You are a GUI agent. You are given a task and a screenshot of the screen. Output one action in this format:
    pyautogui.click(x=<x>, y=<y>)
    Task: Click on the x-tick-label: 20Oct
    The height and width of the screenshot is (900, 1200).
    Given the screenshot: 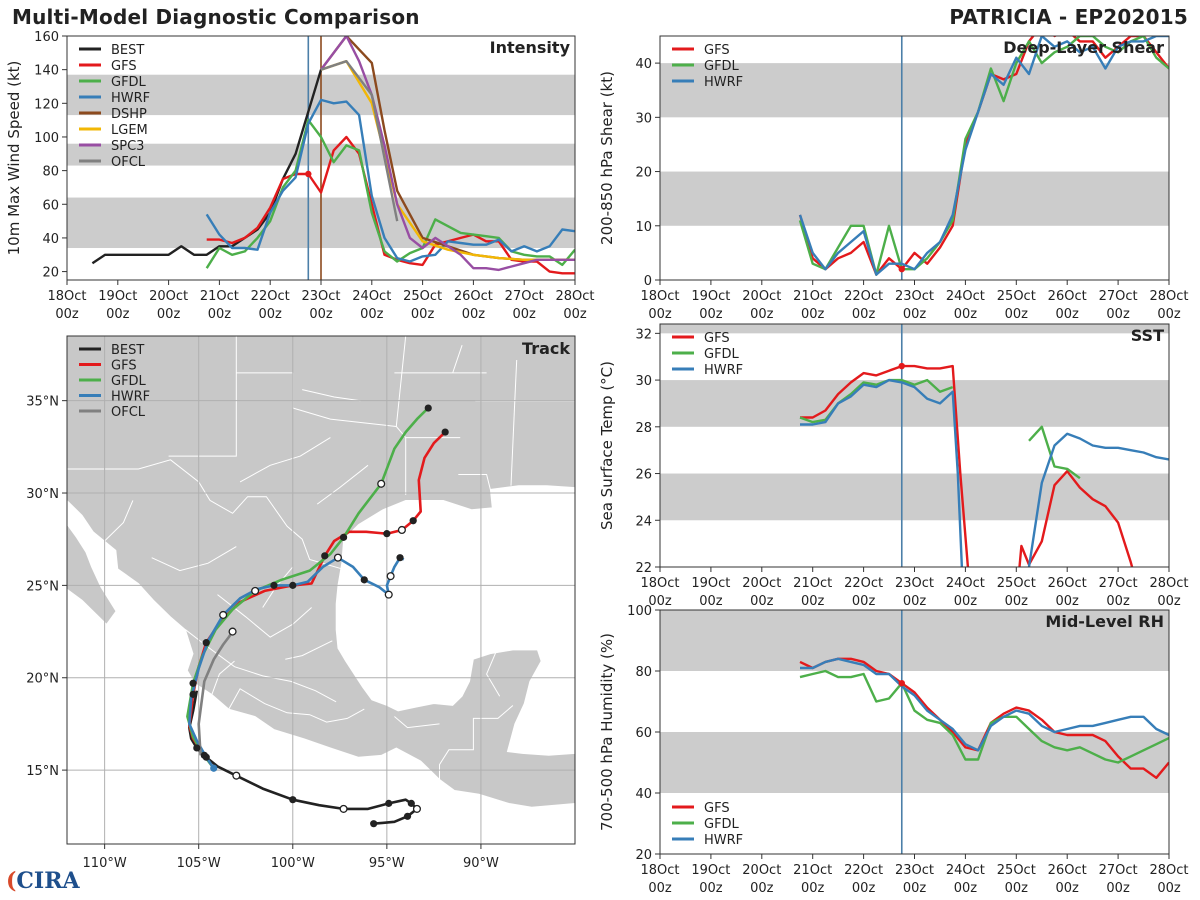 What is the action you would take?
    pyautogui.click(x=761, y=296)
    